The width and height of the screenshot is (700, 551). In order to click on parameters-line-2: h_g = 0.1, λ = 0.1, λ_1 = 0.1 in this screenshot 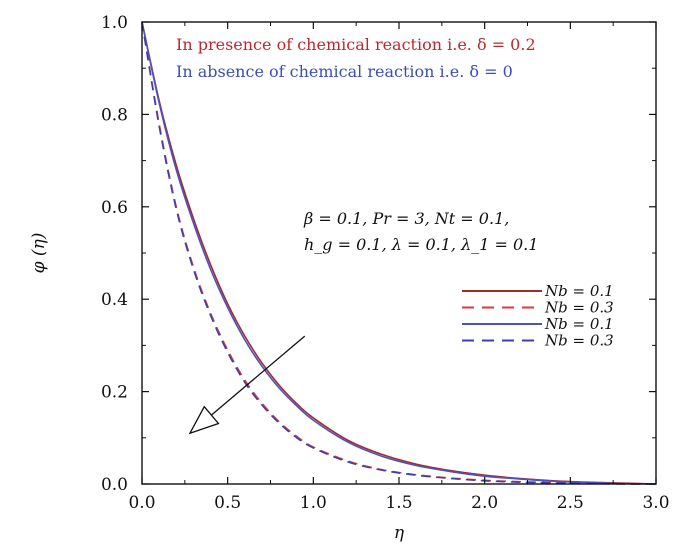, I will do `click(421, 244)`.